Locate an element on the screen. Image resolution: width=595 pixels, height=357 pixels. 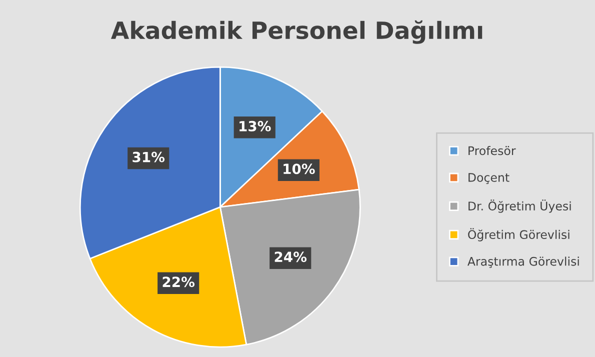
data-label: 13% is located at coordinates (255, 126).